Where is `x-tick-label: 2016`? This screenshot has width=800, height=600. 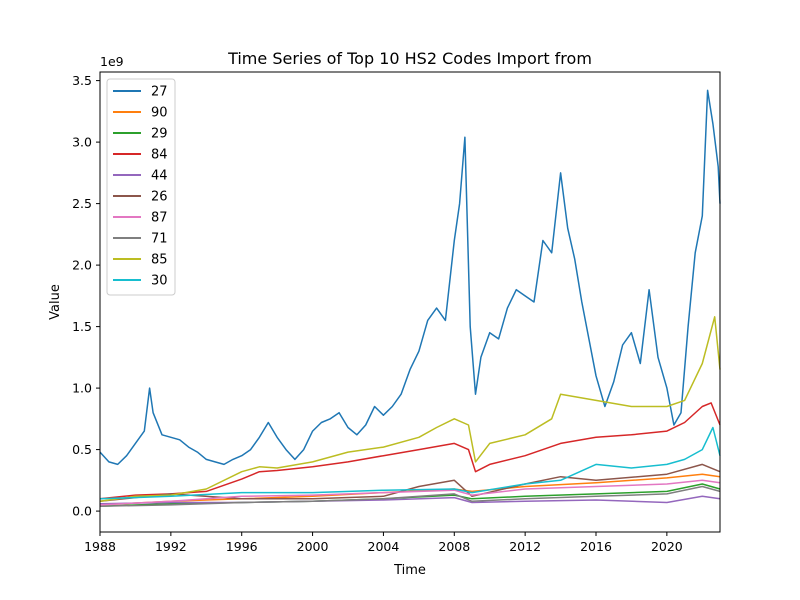 x-tick-label: 2016 is located at coordinates (596, 546).